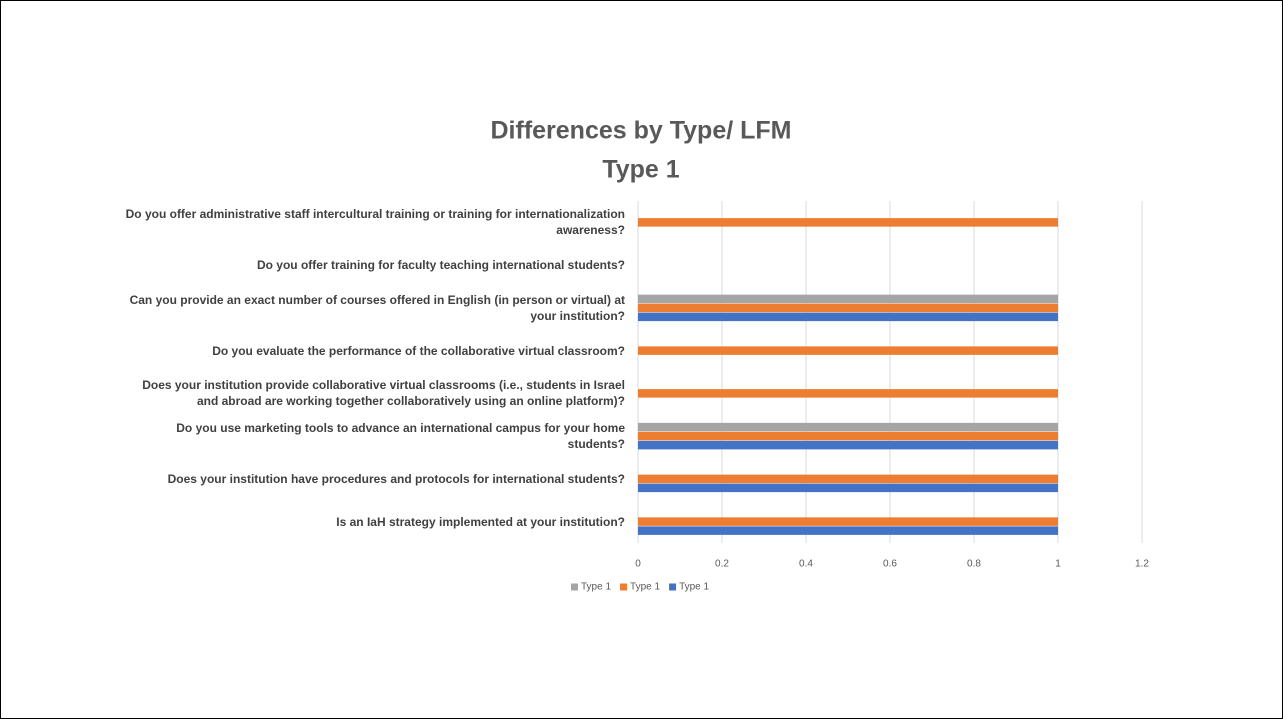  Describe the element at coordinates (806, 564) in the screenshot. I see `x-tick-label: 0.4` at that location.